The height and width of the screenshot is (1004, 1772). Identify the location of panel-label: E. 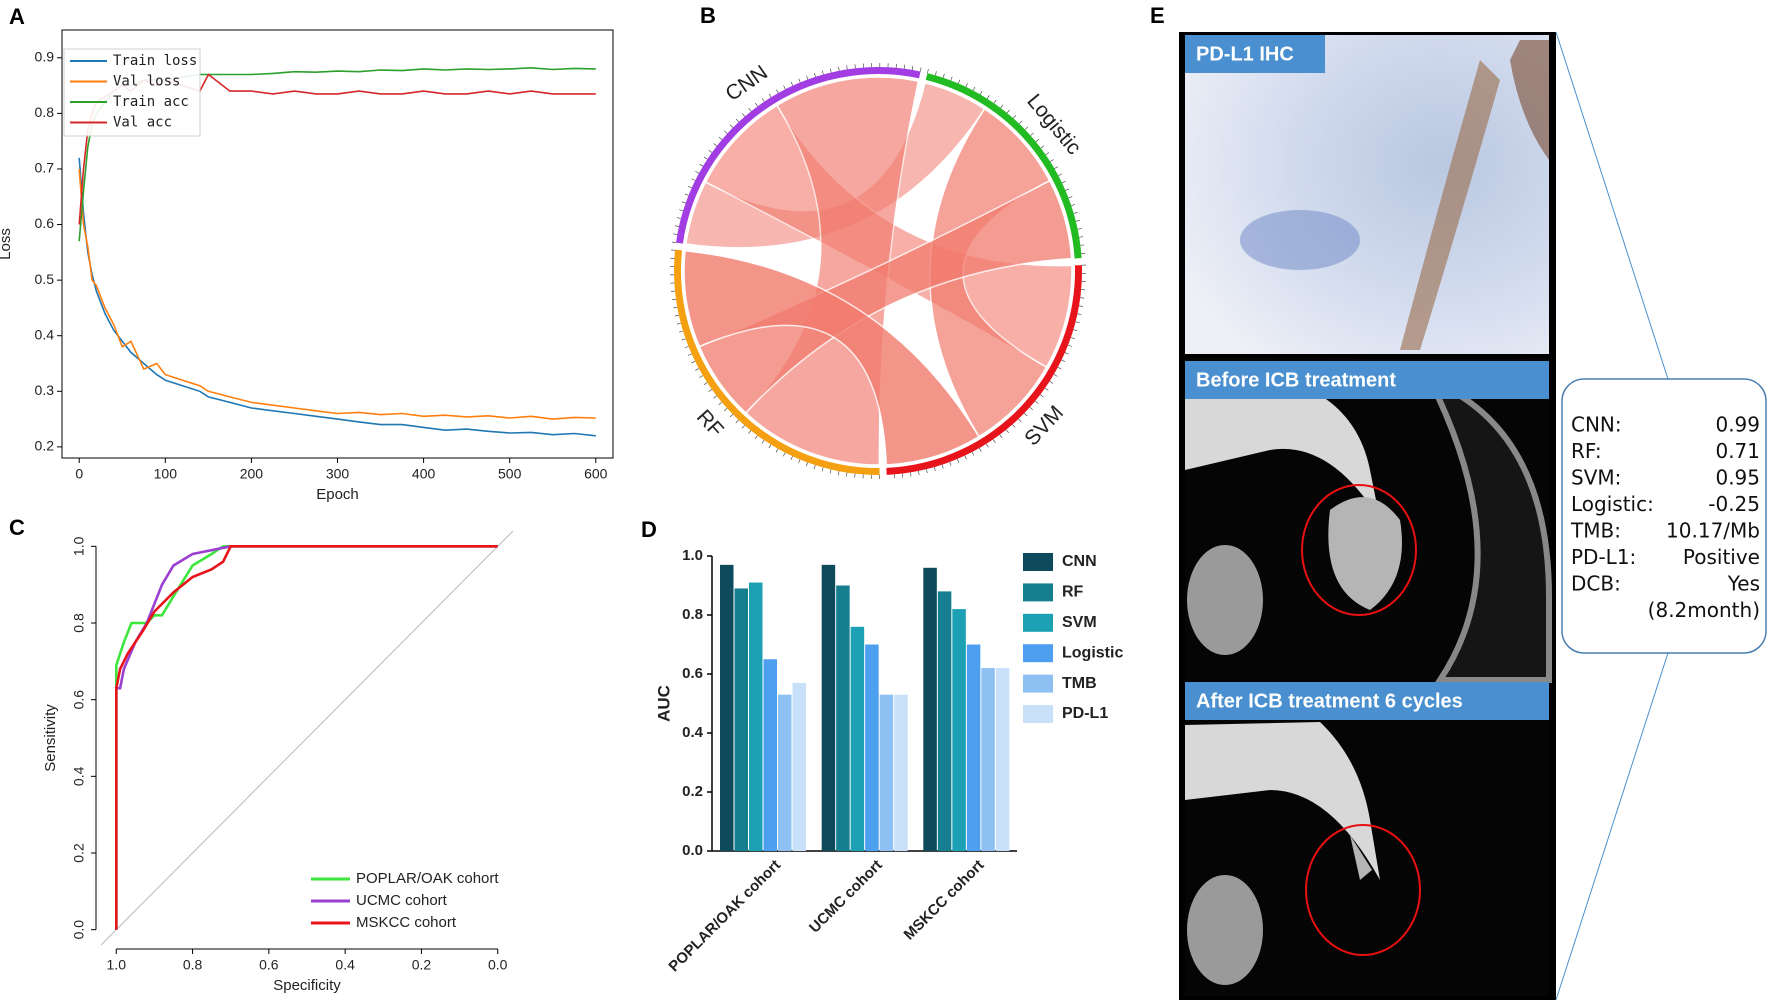
(1157, 15).